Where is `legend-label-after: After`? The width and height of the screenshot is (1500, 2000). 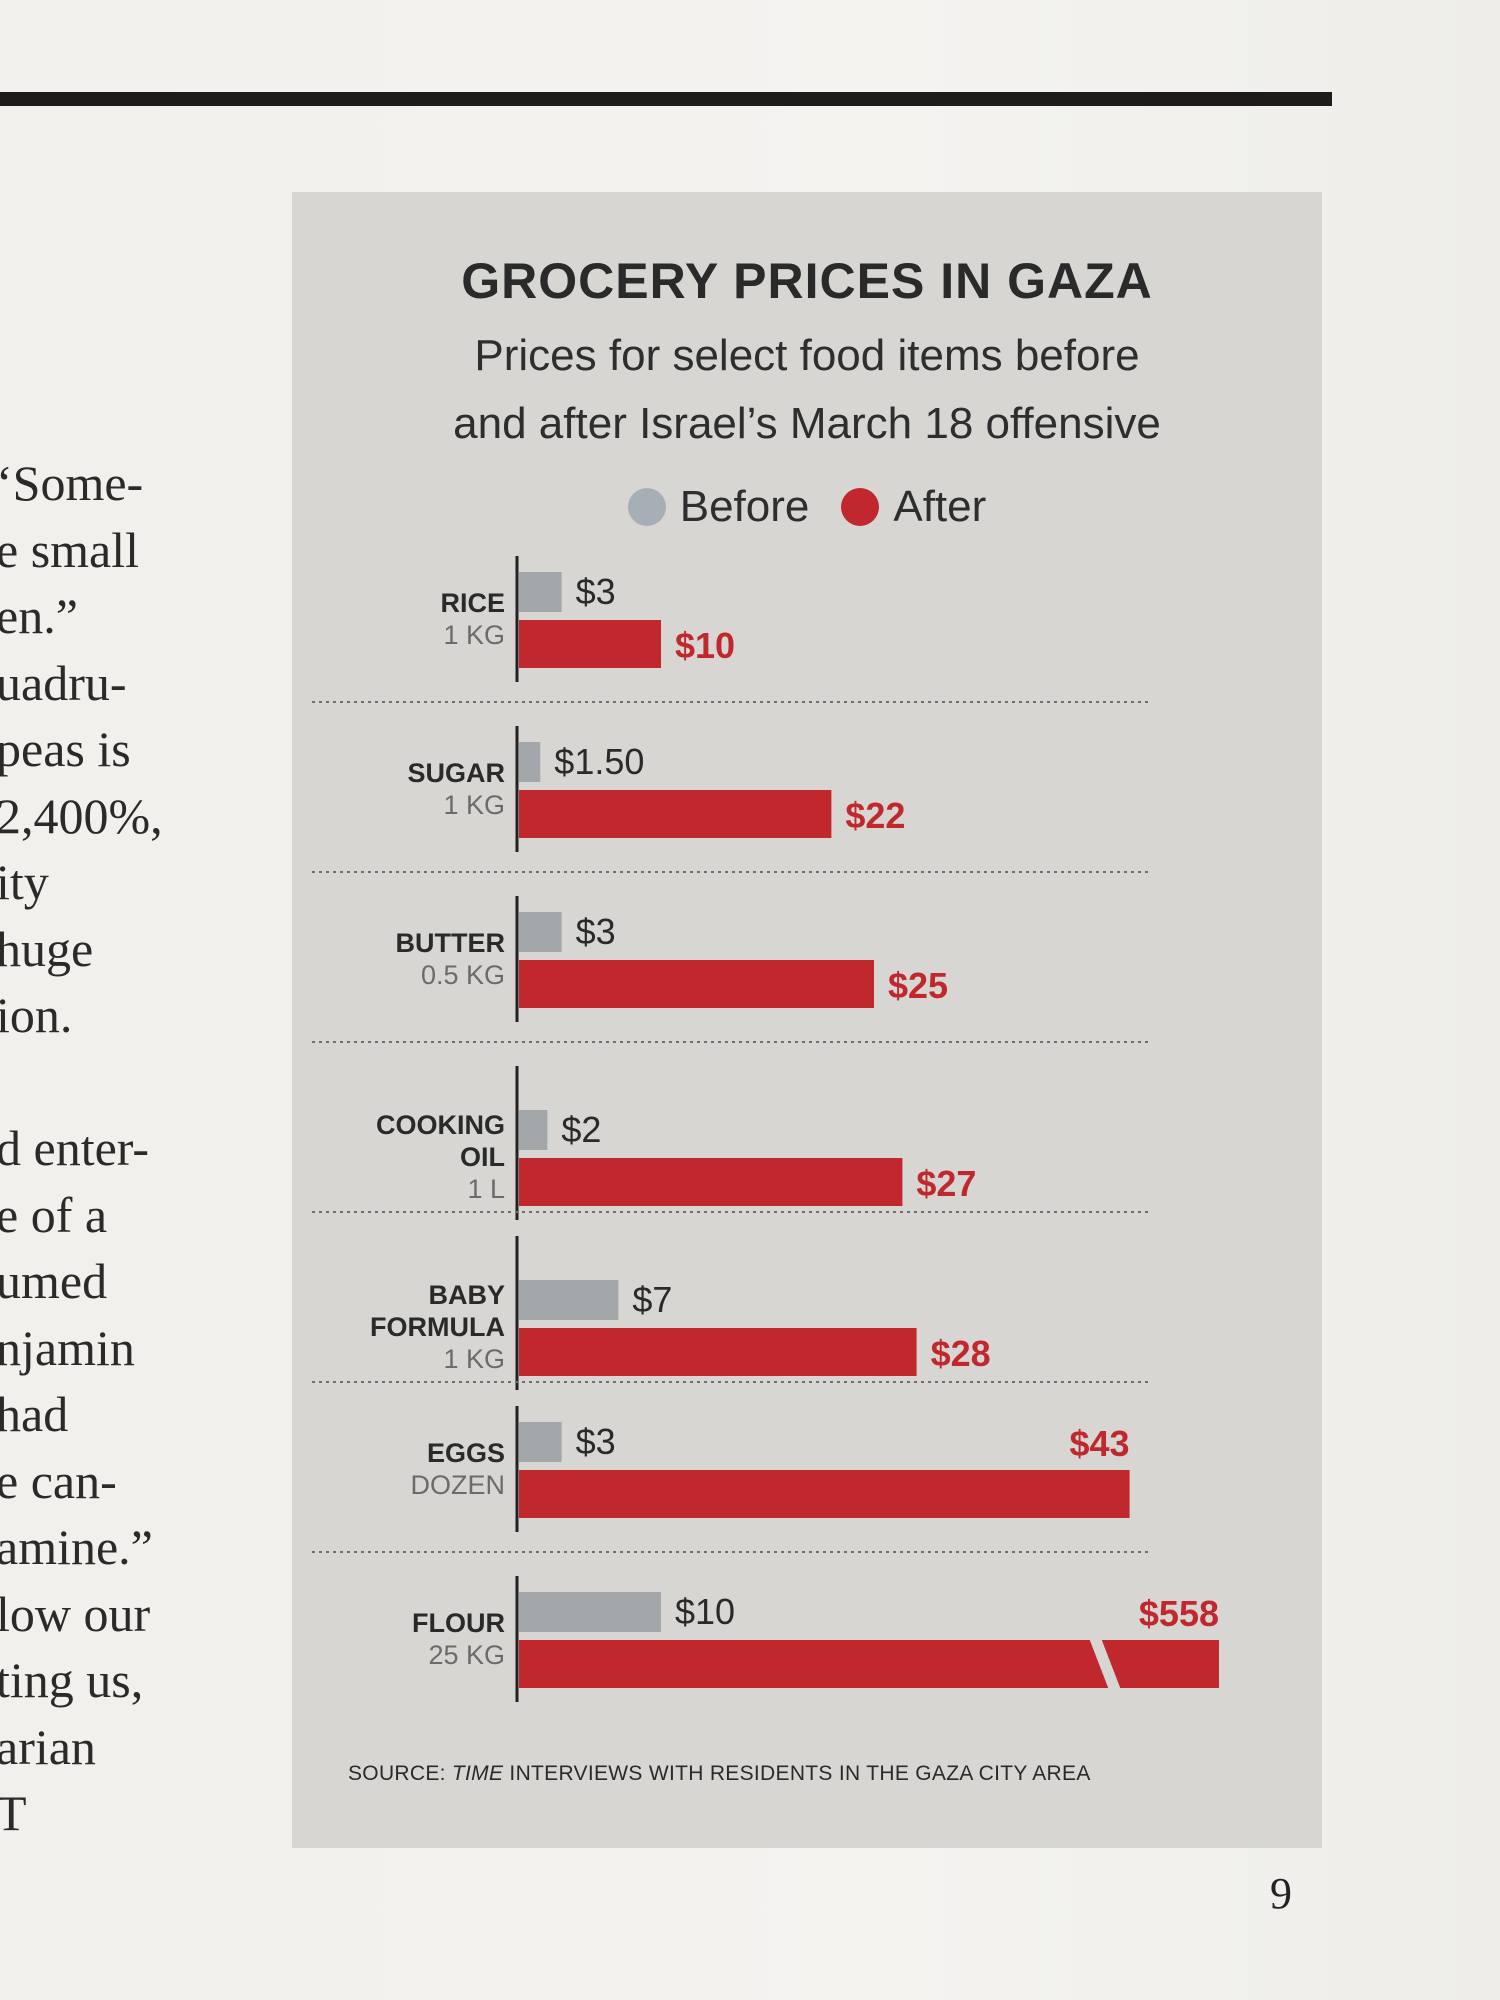 legend-label-after: After is located at coordinates (940, 506).